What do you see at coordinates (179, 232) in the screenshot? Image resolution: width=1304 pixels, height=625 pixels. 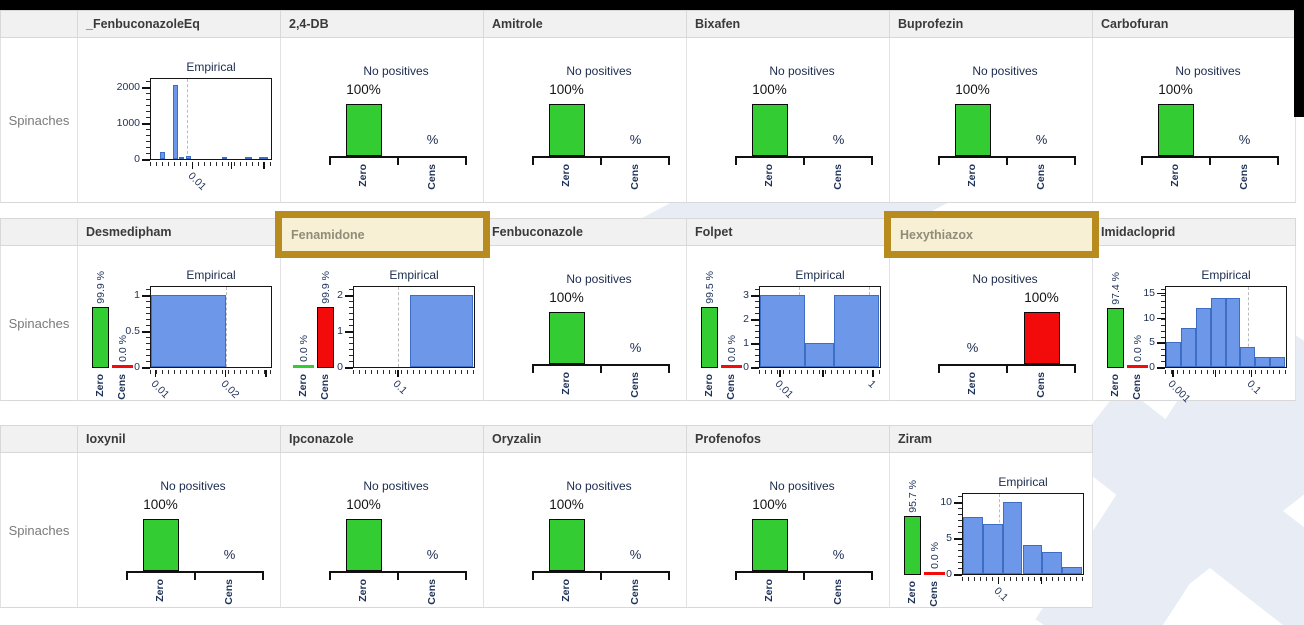 I see `column-header-Desmedipham: Desmedipham` at bounding box center [179, 232].